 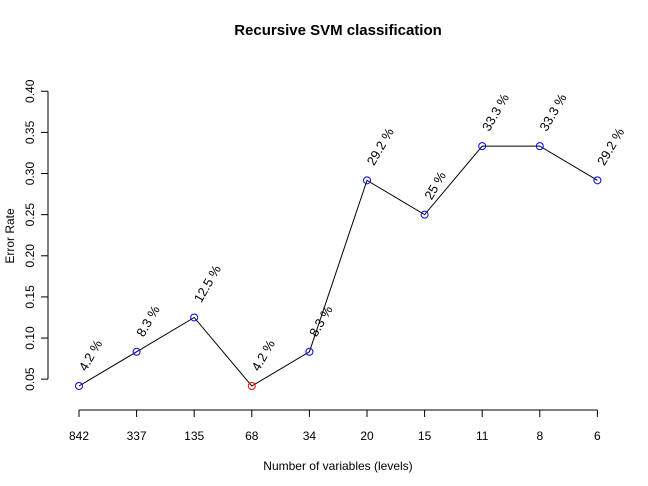 What do you see at coordinates (252, 436) in the screenshot?
I see `x-tick-label: 68` at bounding box center [252, 436].